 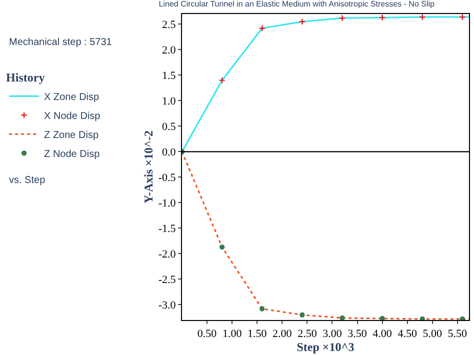 I want to click on x-tick-label: 4.00, so click(x=382, y=334).